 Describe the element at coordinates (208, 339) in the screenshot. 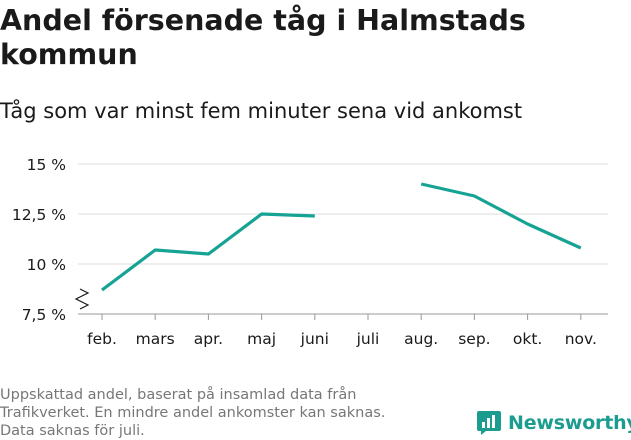

I see `x-tick-label: apr.` at that location.